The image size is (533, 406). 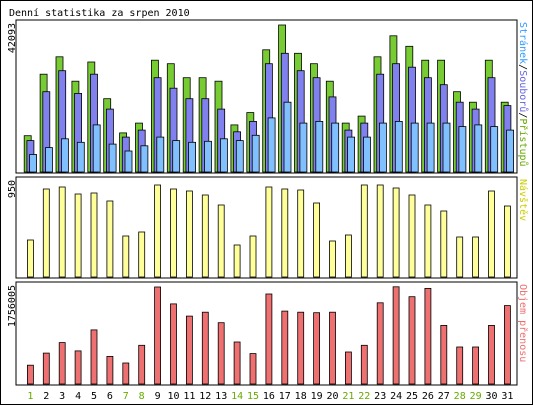 I want to click on legend-part: Návštěv, so click(x=523, y=200).